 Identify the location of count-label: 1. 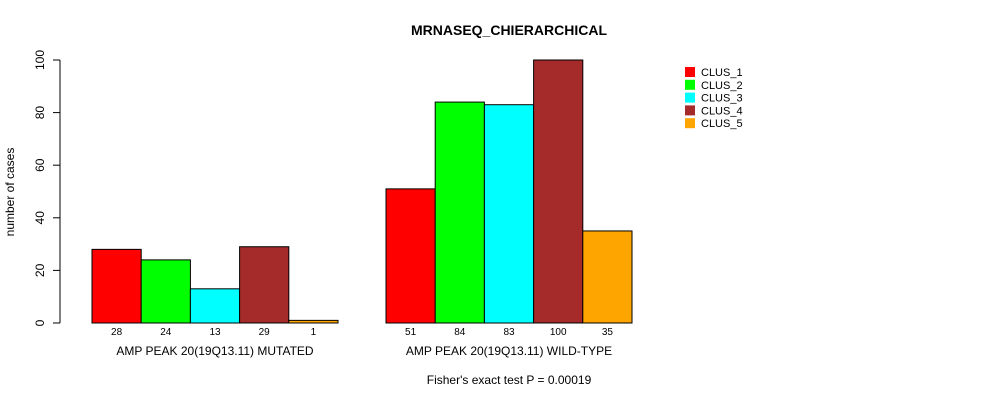
(314, 332).